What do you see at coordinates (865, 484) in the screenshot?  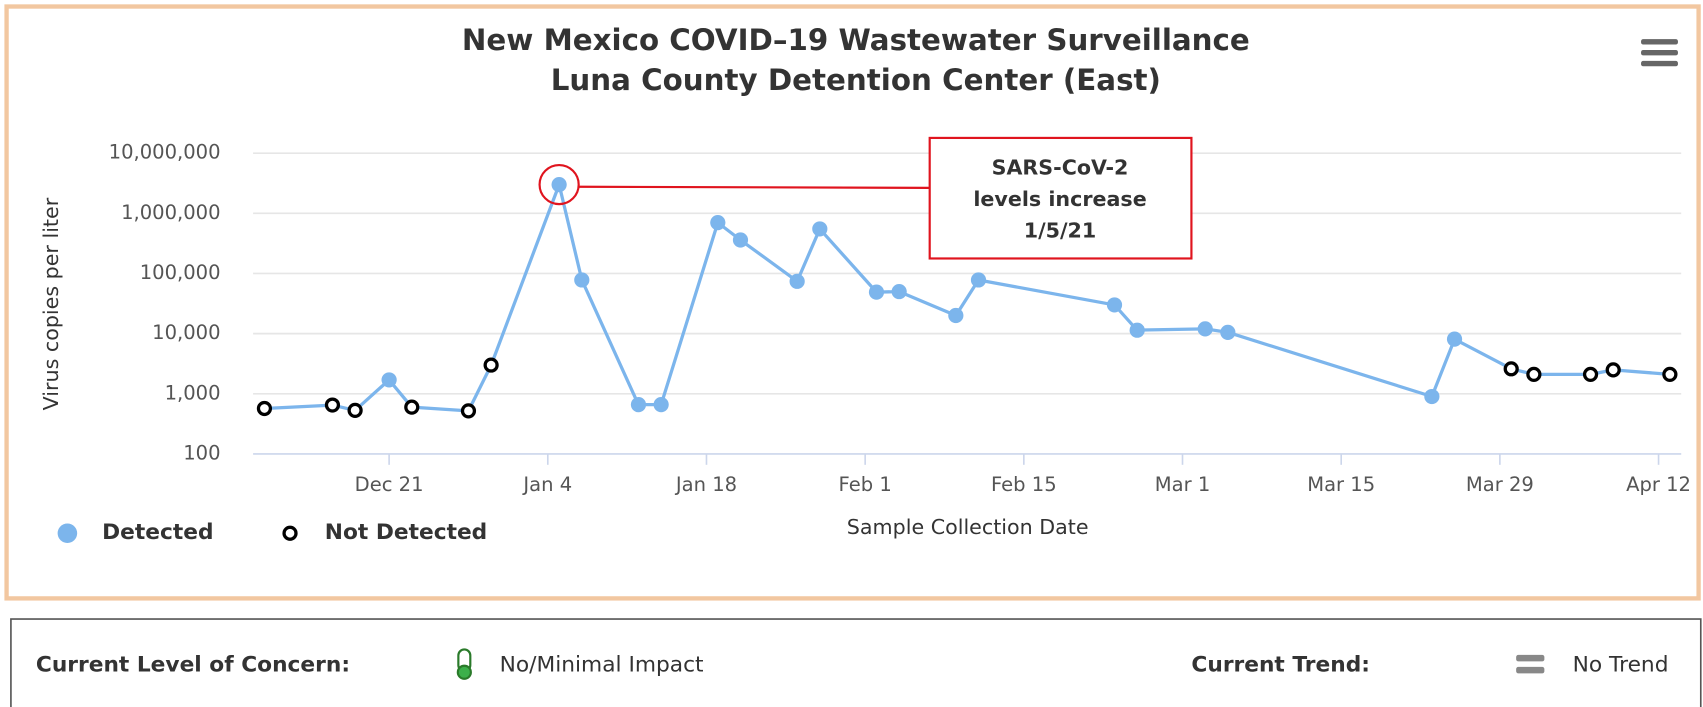 I see `x-tick-label: Feb 1` at bounding box center [865, 484].